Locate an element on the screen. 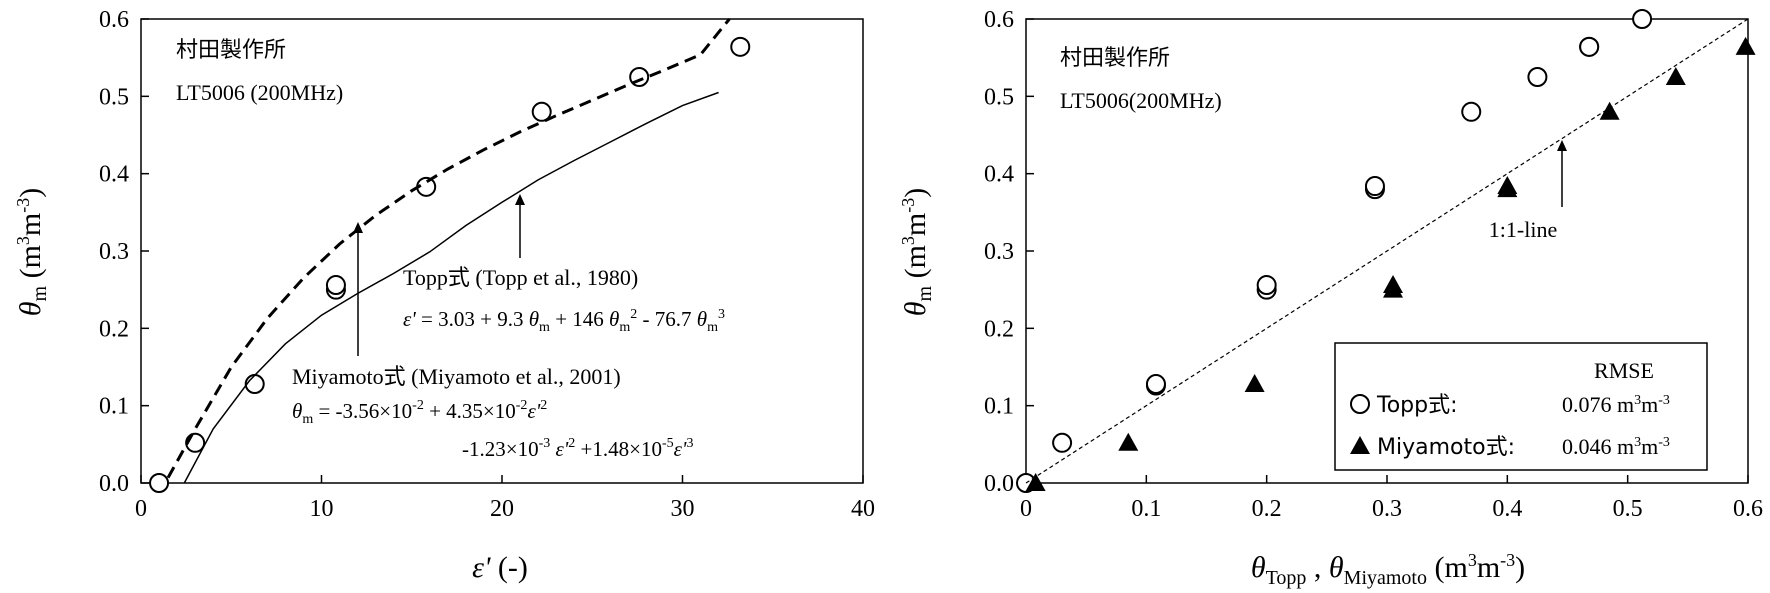  left-x-tick-label: 20 is located at coordinates (502, 509).